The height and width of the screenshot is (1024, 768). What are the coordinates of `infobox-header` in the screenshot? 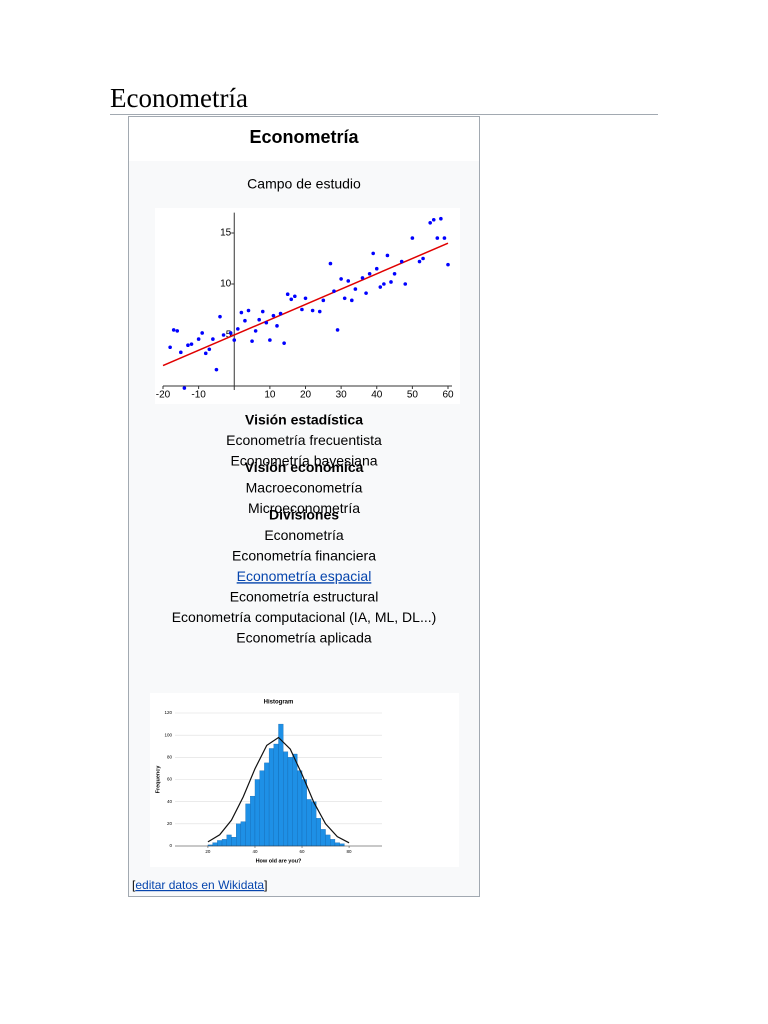 It's located at (304, 139).